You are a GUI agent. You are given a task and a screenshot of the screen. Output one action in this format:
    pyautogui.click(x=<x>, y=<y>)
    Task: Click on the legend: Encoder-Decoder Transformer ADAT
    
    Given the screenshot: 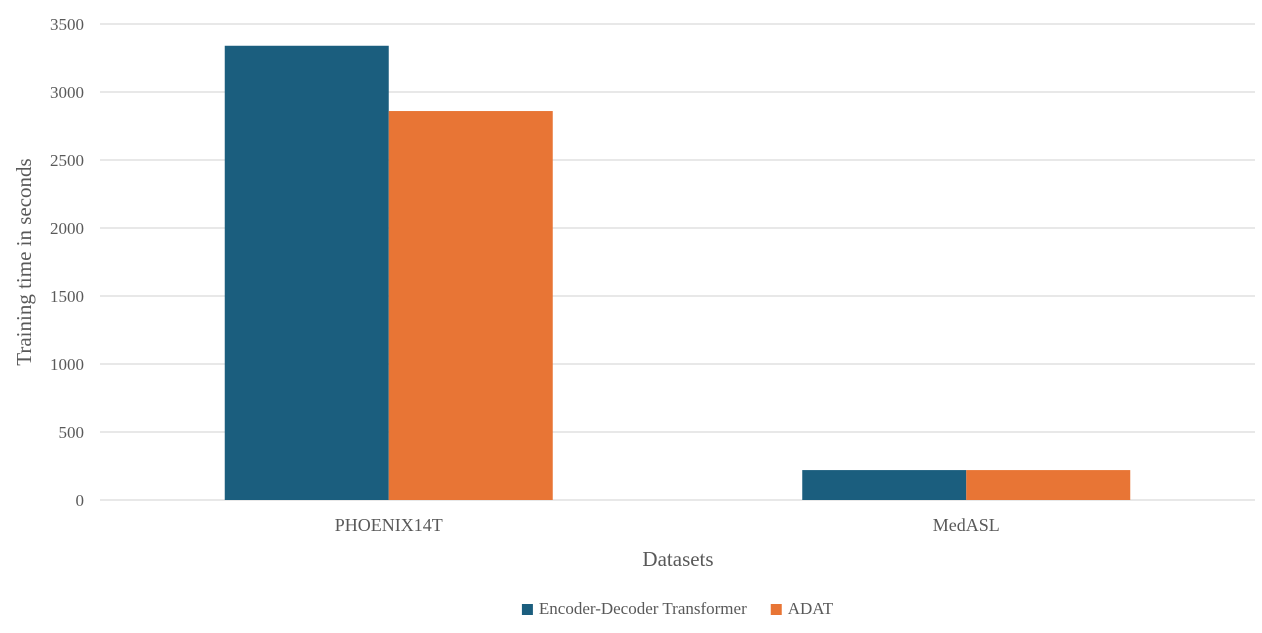 What is the action you would take?
    pyautogui.click(x=677, y=608)
    